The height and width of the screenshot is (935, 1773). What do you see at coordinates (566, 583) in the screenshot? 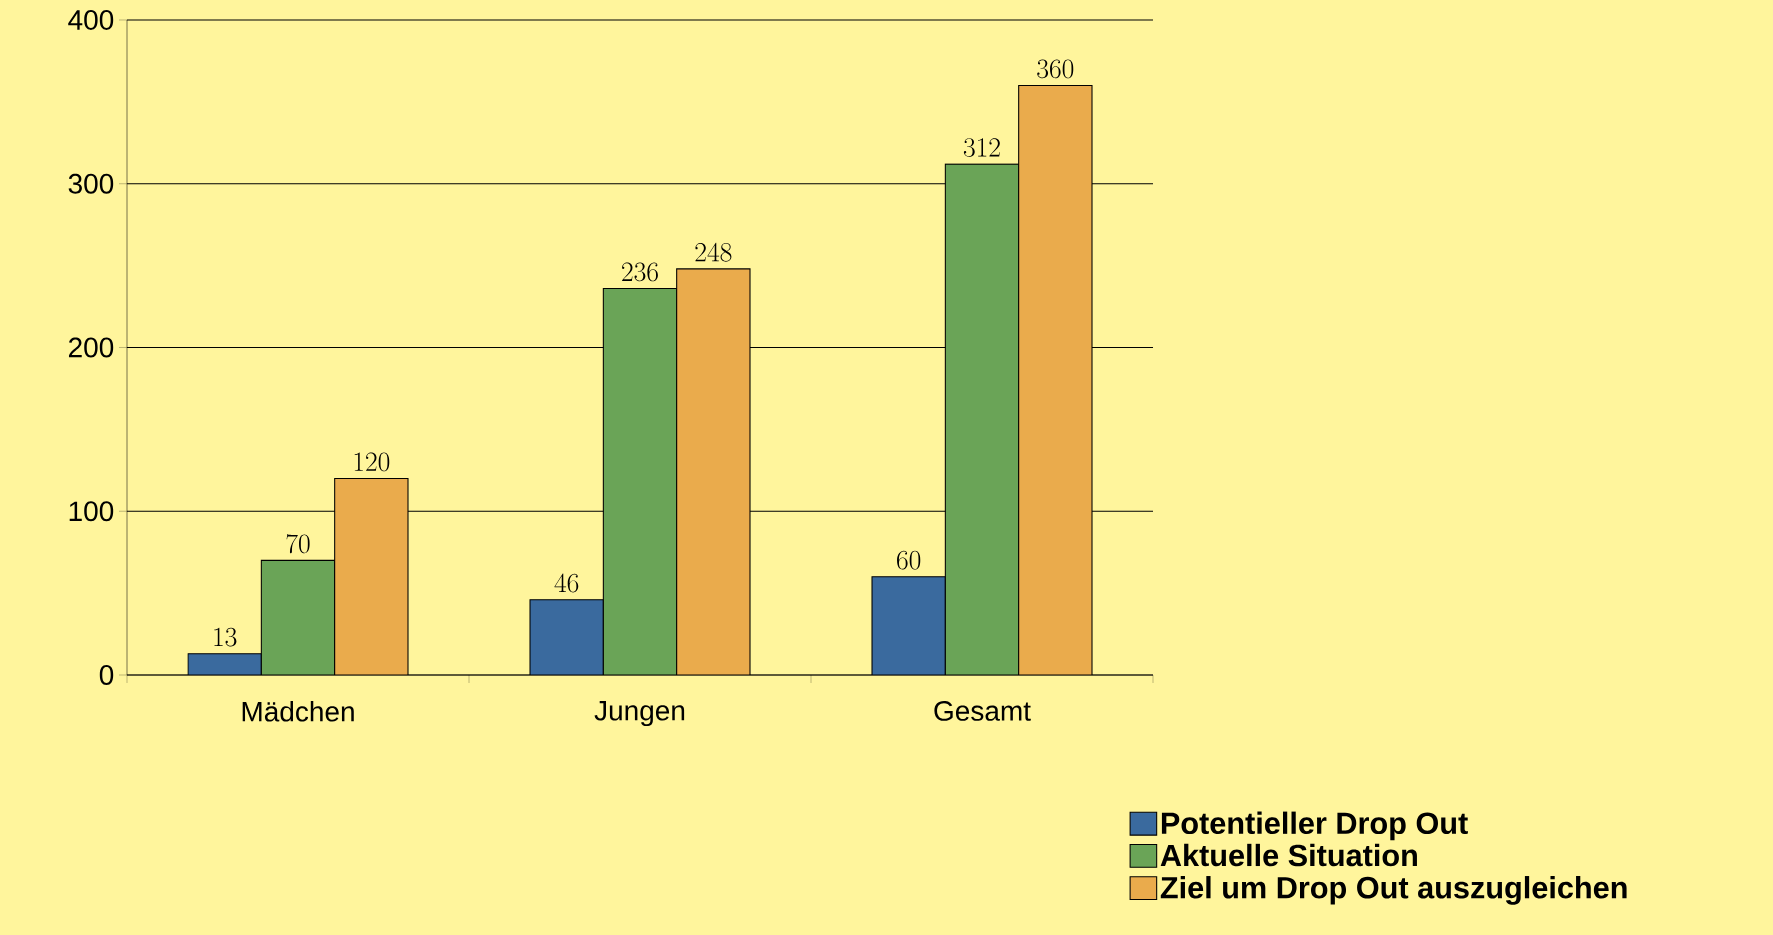
I see `data-label: 46` at bounding box center [566, 583].